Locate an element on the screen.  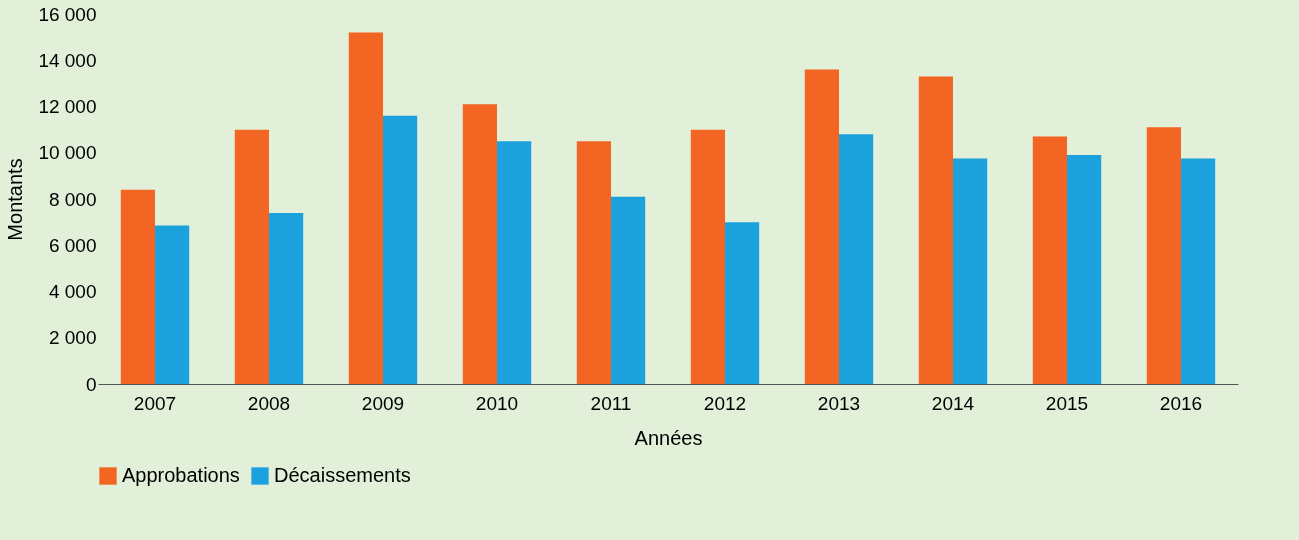
y-tick-label: 14 000 is located at coordinates (67, 60).